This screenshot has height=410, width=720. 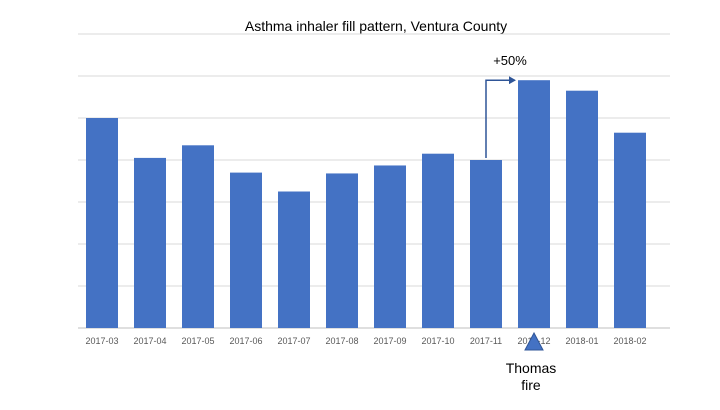 I want to click on event-marker-triangle, so click(x=534, y=341).